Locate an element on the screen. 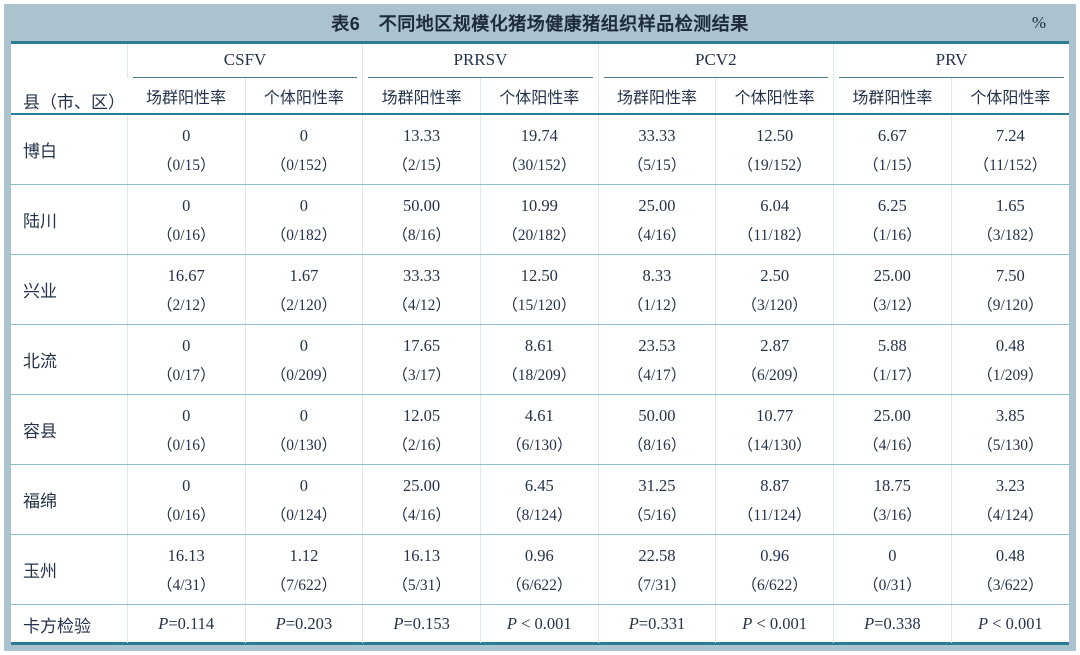  cell-value: 10.77 is located at coordinates (775, 415).